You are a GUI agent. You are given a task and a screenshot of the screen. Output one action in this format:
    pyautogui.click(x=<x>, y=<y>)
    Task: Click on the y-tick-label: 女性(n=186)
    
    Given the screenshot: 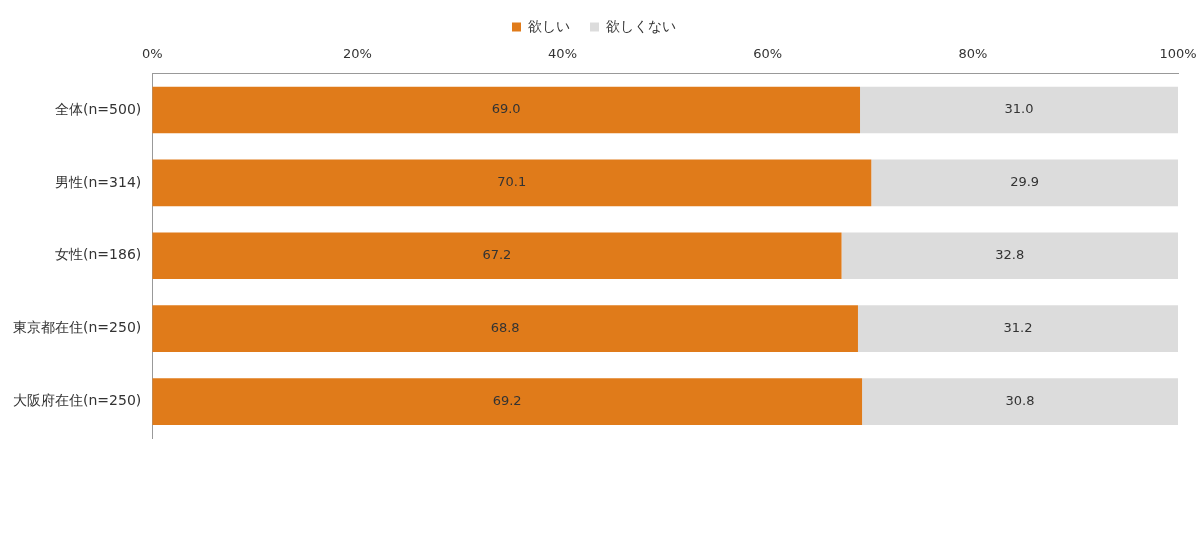 What is the action you would take?
    pyautogui.click(x=98, y=254)
    